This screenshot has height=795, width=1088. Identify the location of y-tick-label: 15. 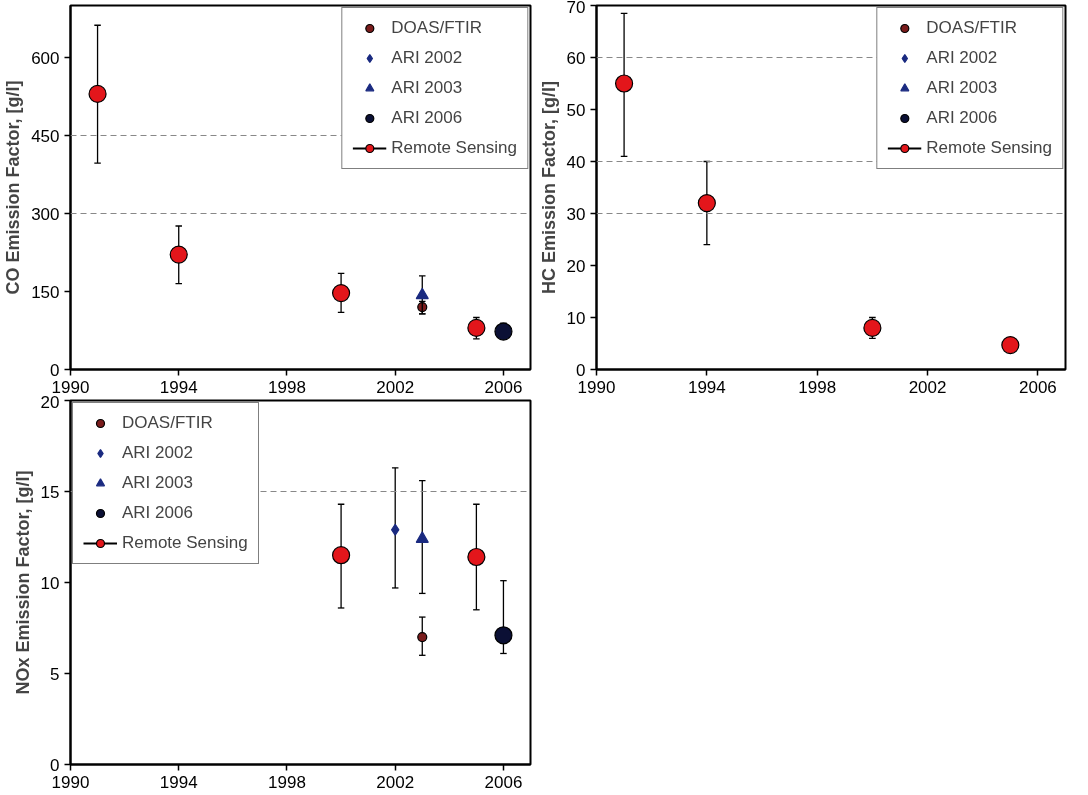
(50, 492).